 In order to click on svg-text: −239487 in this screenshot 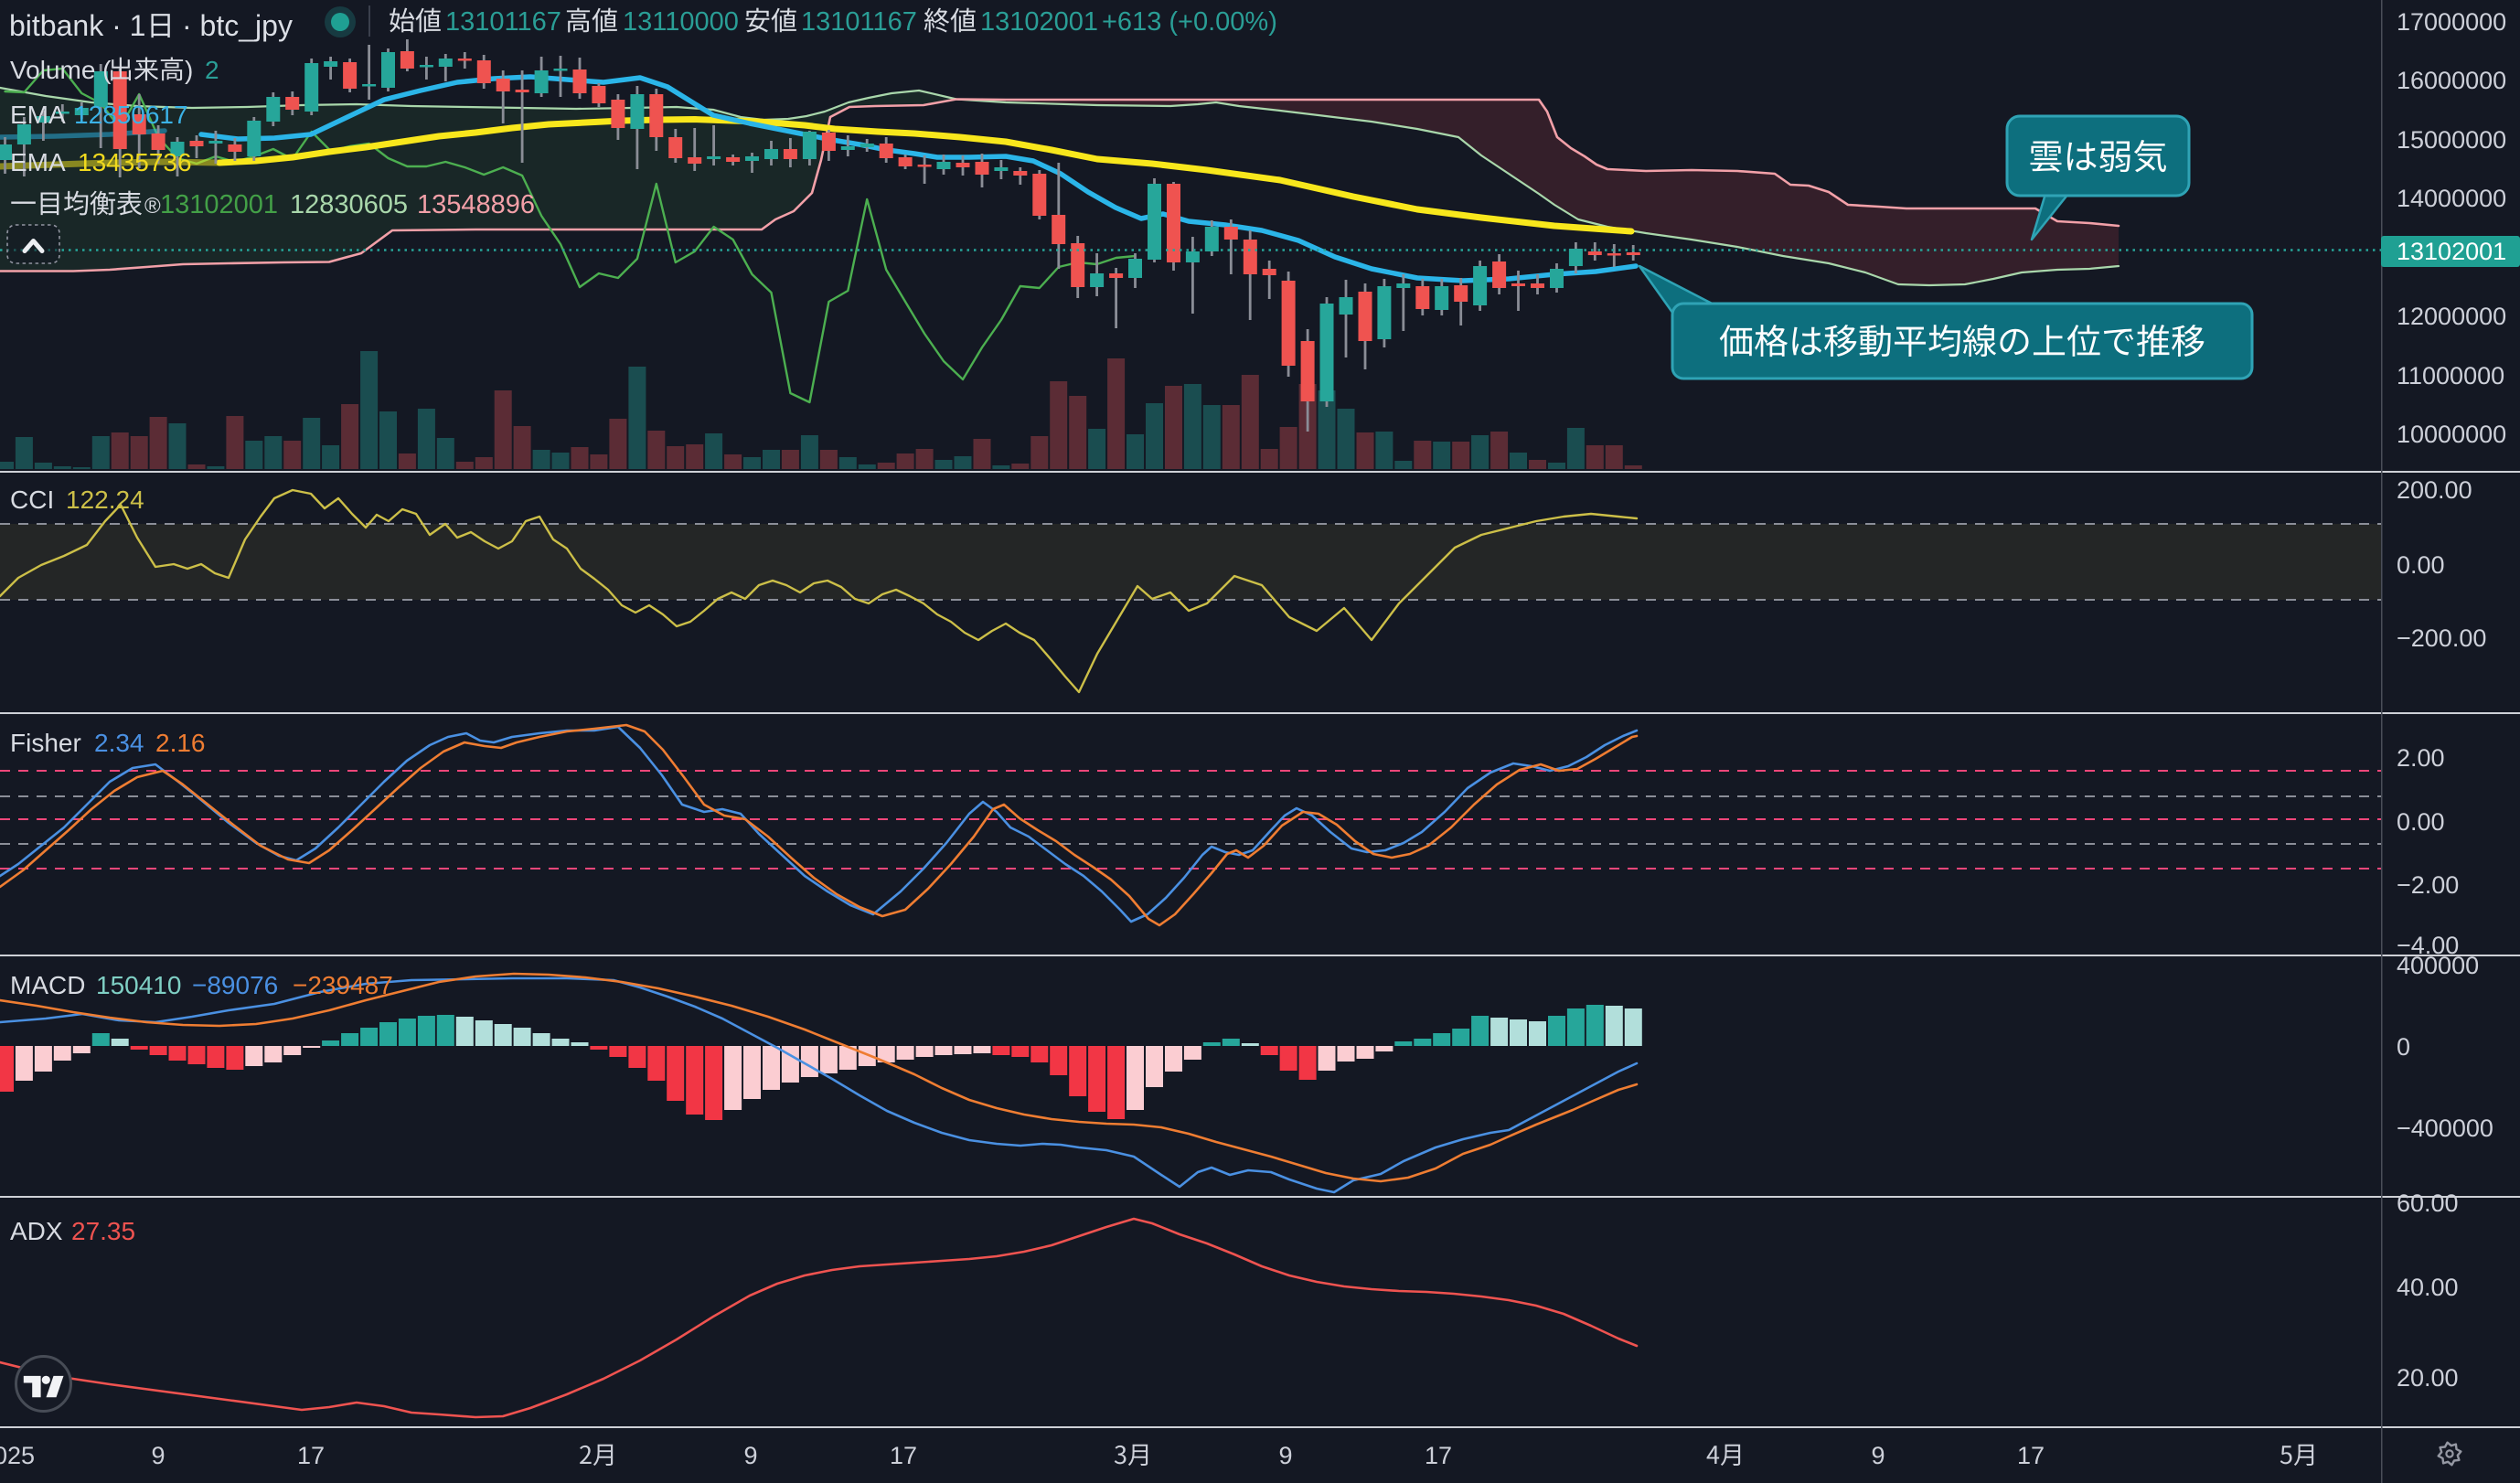, I will do `click(343, 985)`.